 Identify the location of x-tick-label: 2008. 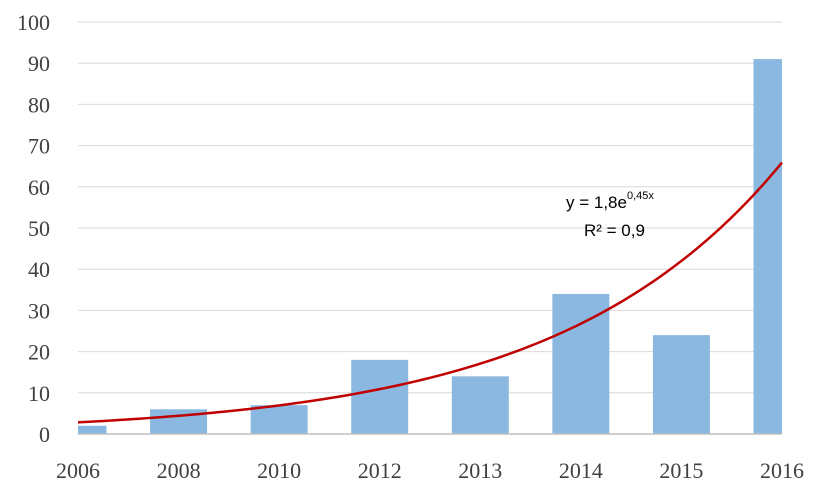
(179, 470).